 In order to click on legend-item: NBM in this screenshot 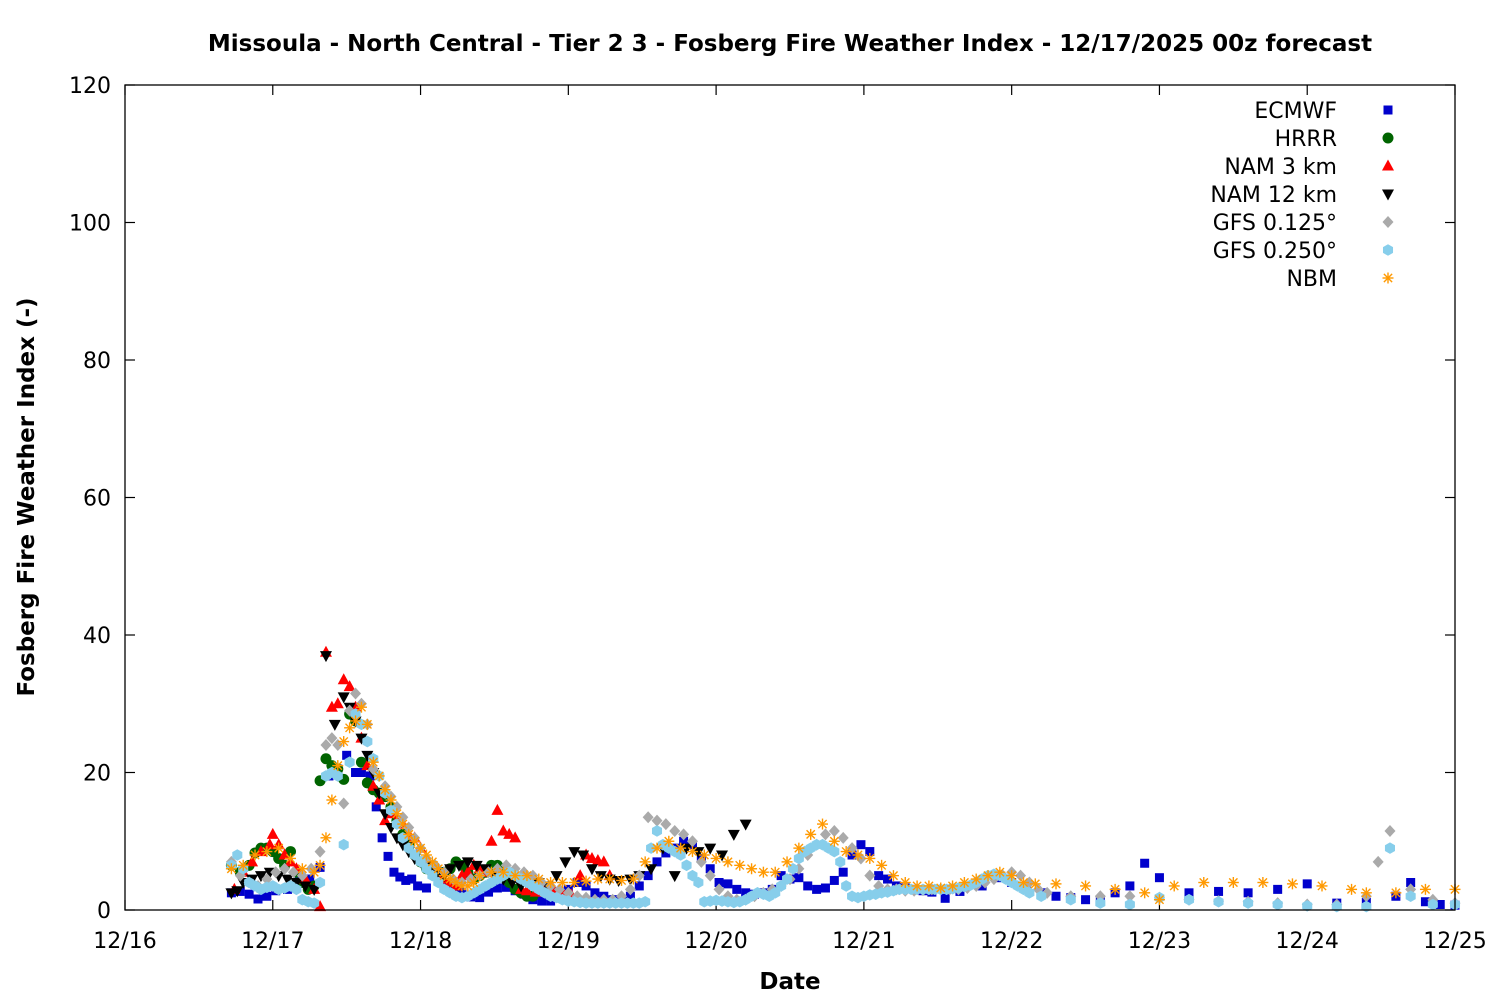, I will do `click(1340, 279)`.